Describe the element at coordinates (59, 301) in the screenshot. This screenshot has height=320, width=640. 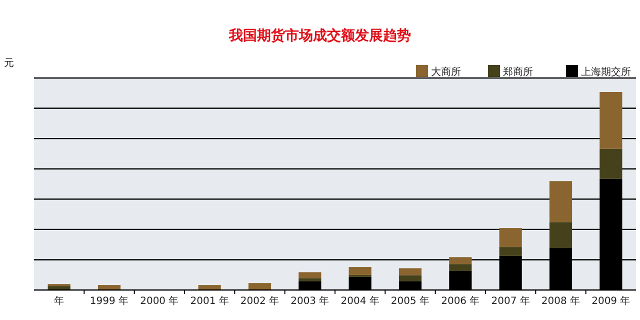
I see `x-tick-label: 年` at that location.